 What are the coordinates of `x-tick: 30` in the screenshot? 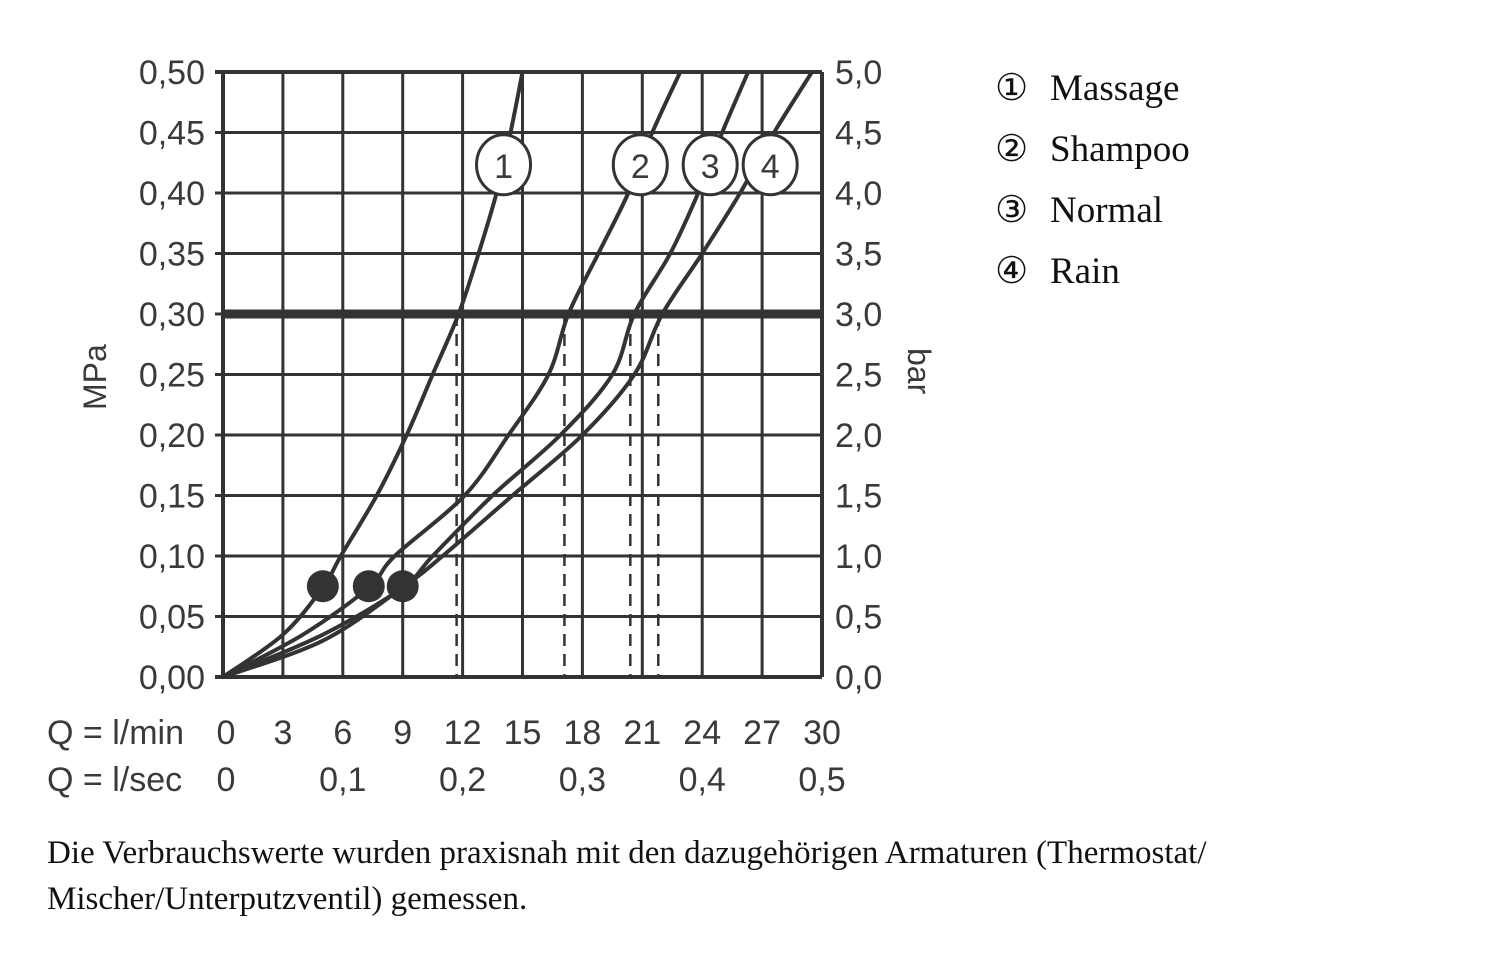 It's located at (822, 733).